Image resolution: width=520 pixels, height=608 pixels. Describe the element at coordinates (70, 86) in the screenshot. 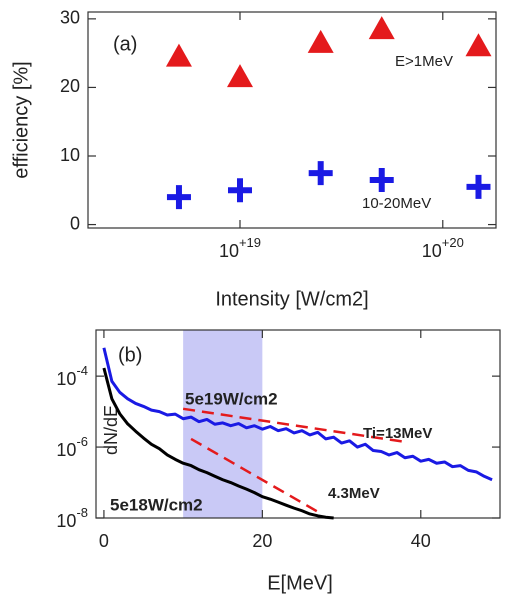

I see `y-tick-label: 20` at that location.